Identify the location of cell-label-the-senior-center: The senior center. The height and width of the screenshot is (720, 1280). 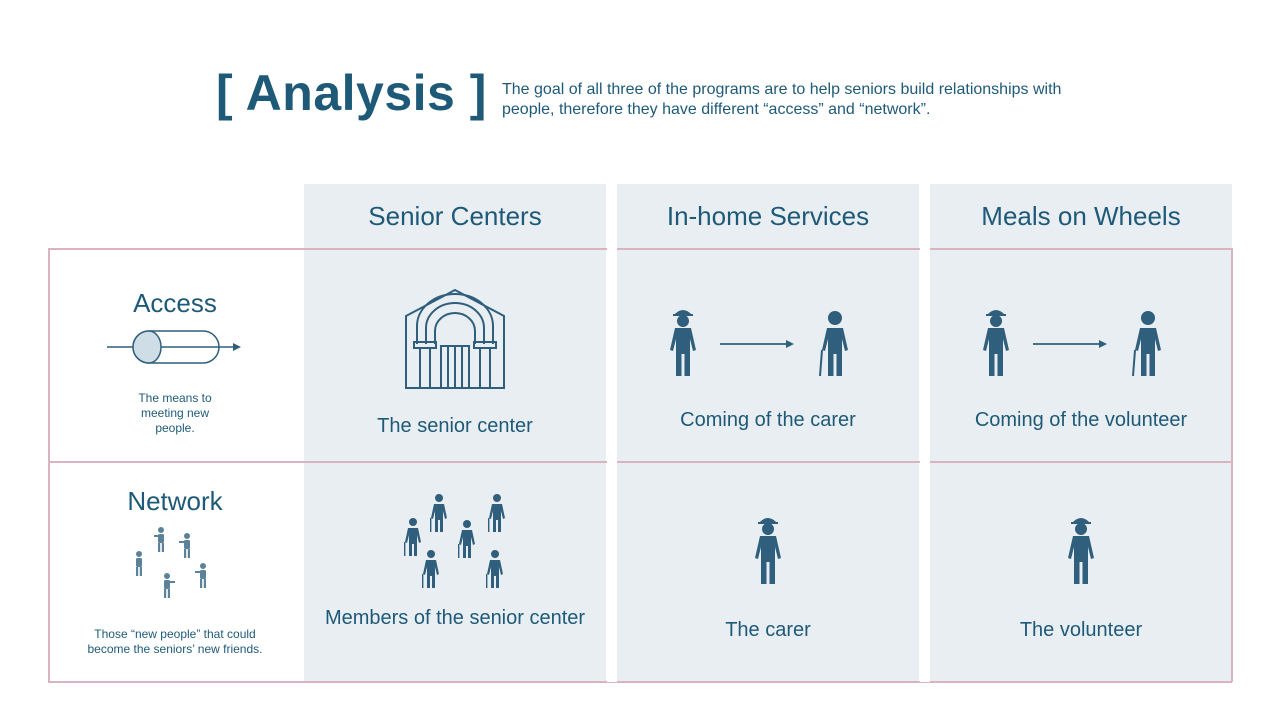
(455, 426).